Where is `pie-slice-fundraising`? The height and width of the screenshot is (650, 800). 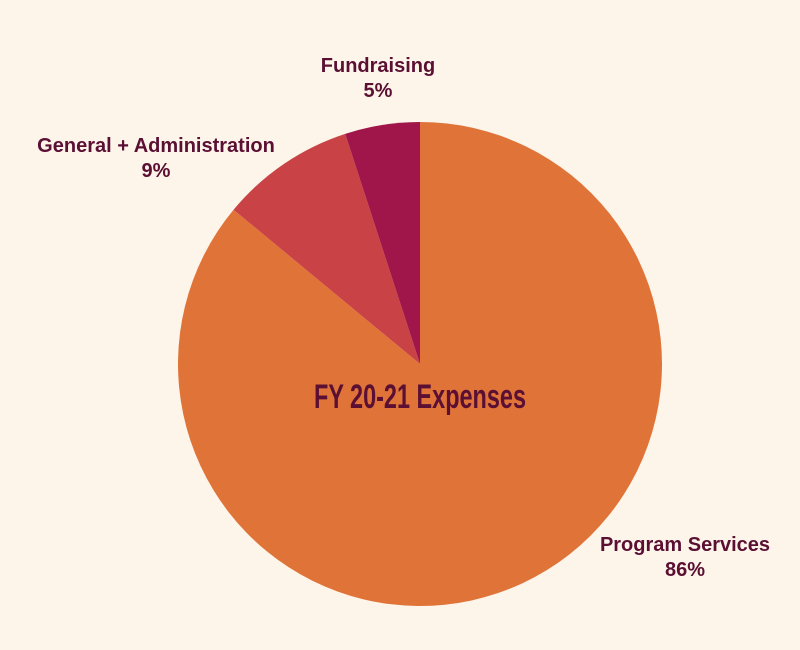 pie-slice-fundraising is located at coordinates (382, 243).